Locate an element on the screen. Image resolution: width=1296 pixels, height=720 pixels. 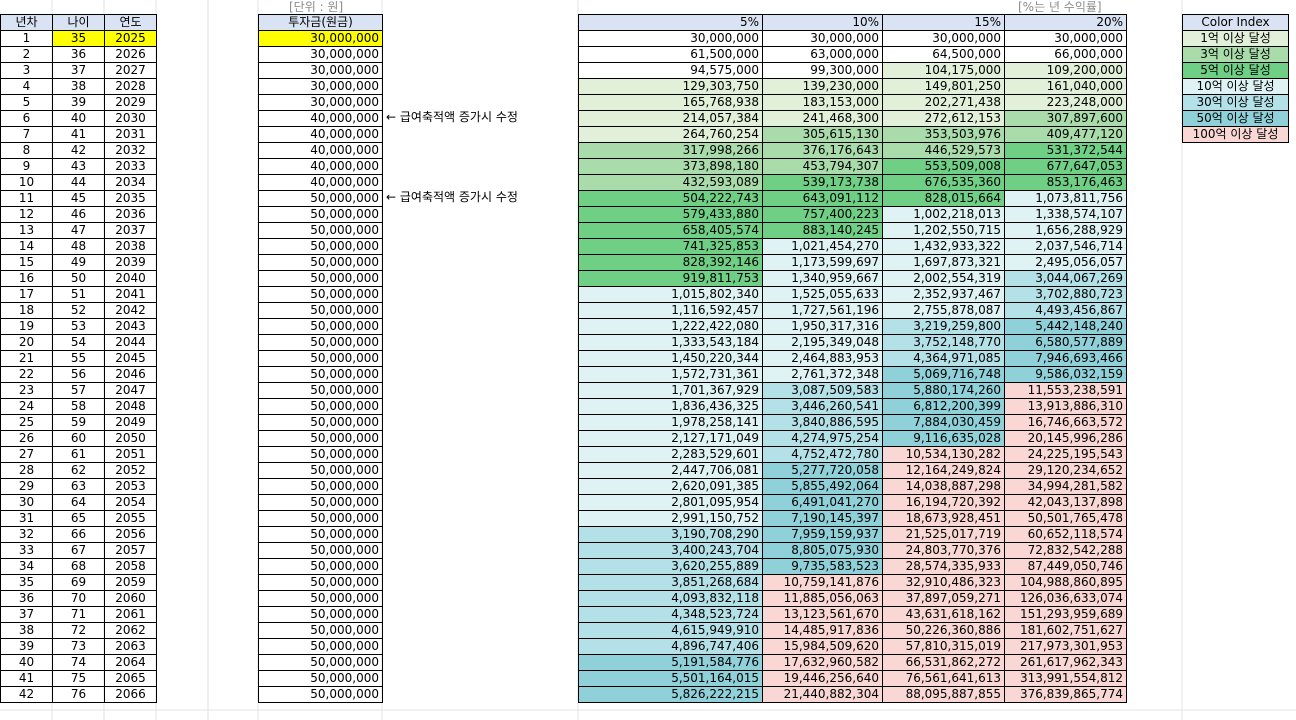
cell-return-10: 17,632,960,582 is located at coordinates (822, 662).